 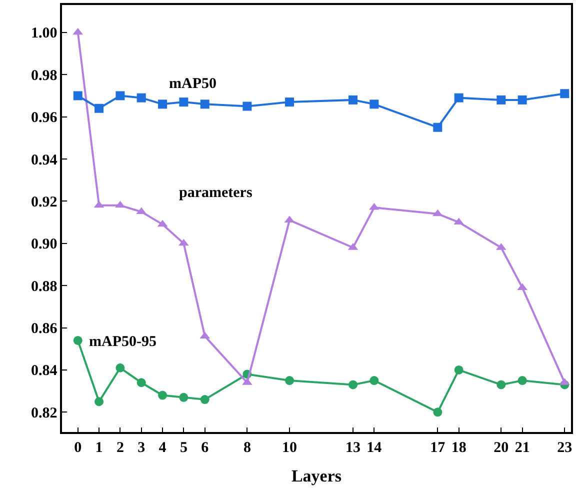 What do you see at coordinates (316, 476) in the screenshot?
I see `x-axis-title: Layers` at bounding box center [316, 476].